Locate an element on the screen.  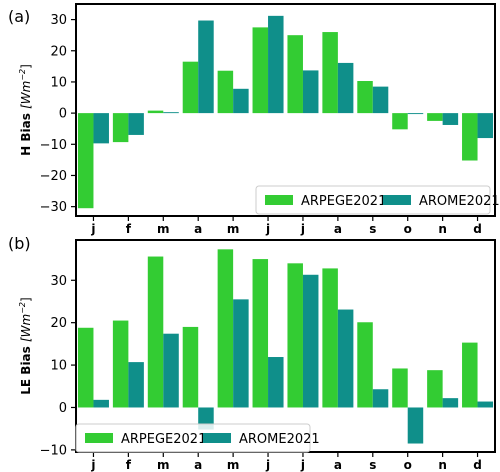
y-tick-label: −20 is located at coordinates (53, 176).